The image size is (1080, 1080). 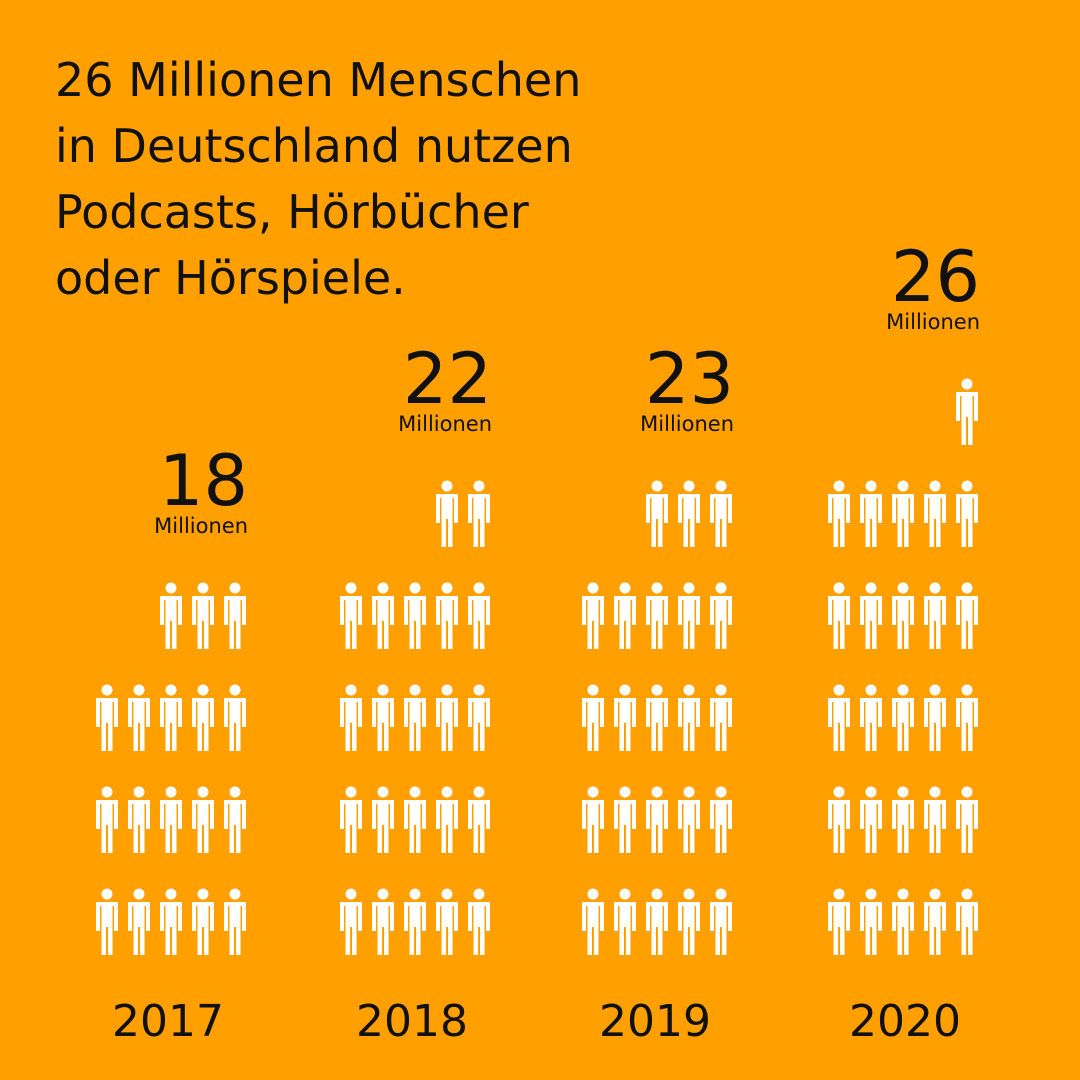 What do you see at coordinates (689, 379) in the screenshot?
I see `value-label: 23` at bounding box center [689, 379].